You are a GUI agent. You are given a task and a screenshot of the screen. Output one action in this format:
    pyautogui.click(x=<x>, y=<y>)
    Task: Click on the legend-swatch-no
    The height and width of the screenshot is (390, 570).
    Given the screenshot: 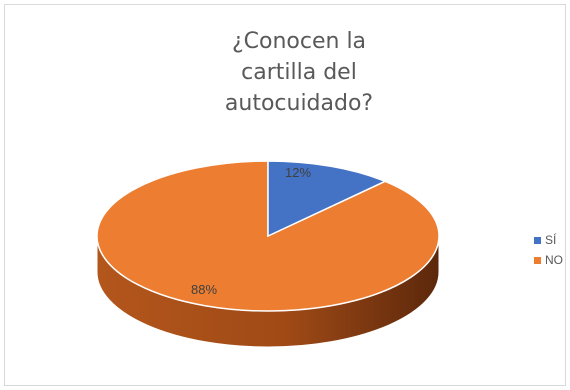 What is the action you would take?
    pyautogui.click(x=537, y=260)
    